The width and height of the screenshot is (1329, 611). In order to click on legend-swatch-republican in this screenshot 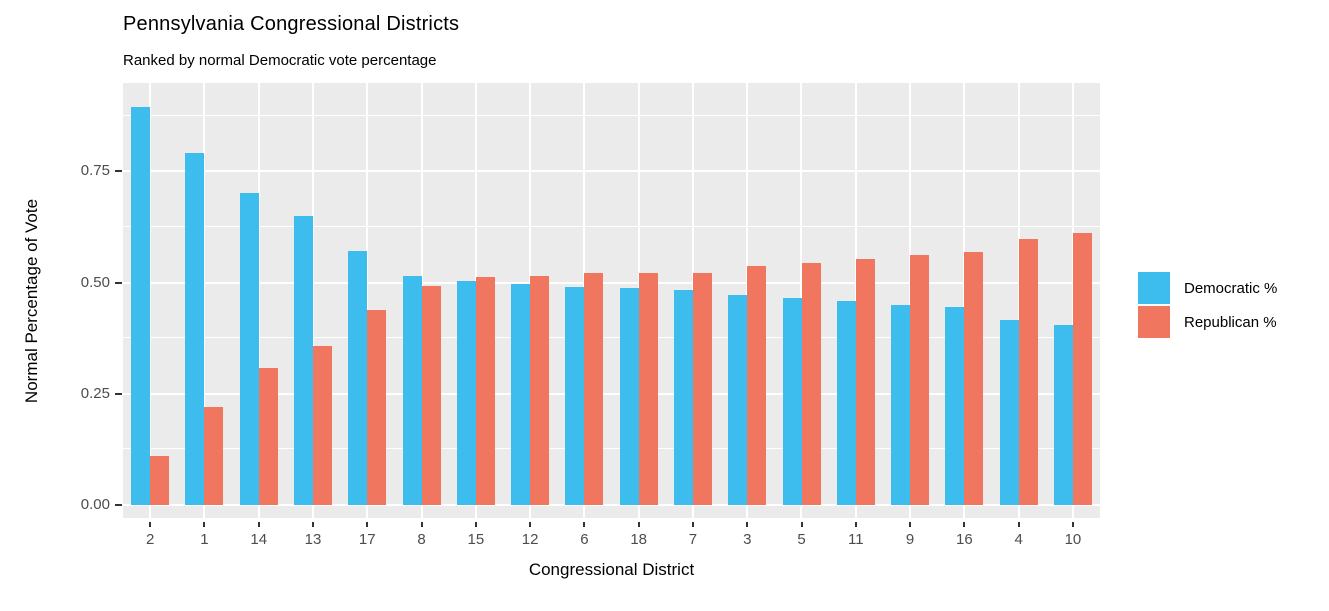, I will do `click(1154, 322)`.